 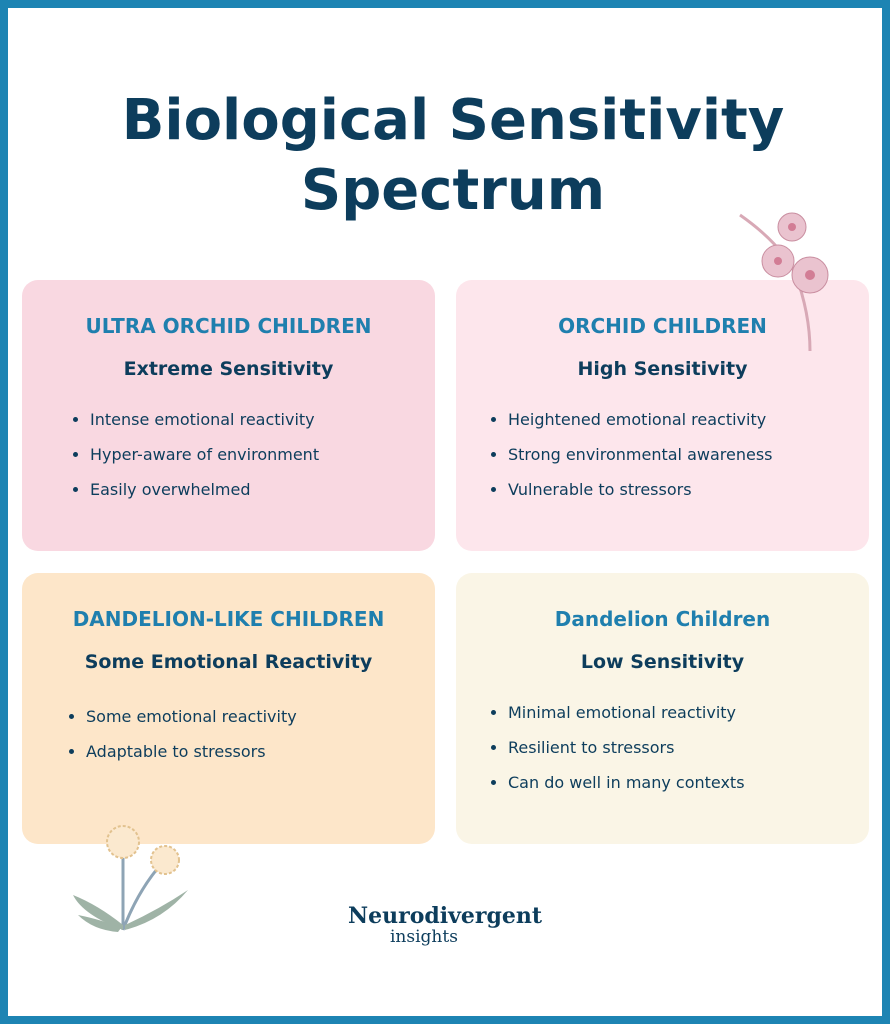 I want to click on dandelion-decoration, so click(x=130, y=878).